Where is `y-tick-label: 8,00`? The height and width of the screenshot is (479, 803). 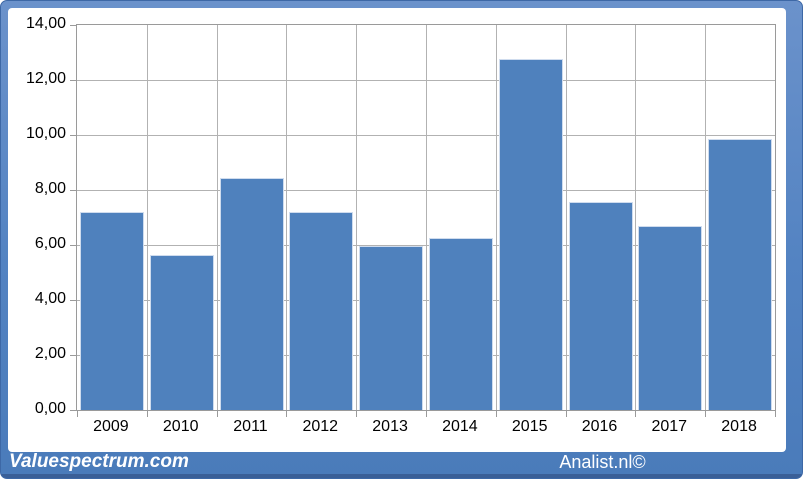
y-tick-label: 8,00 is located at coordinates (50, 188).